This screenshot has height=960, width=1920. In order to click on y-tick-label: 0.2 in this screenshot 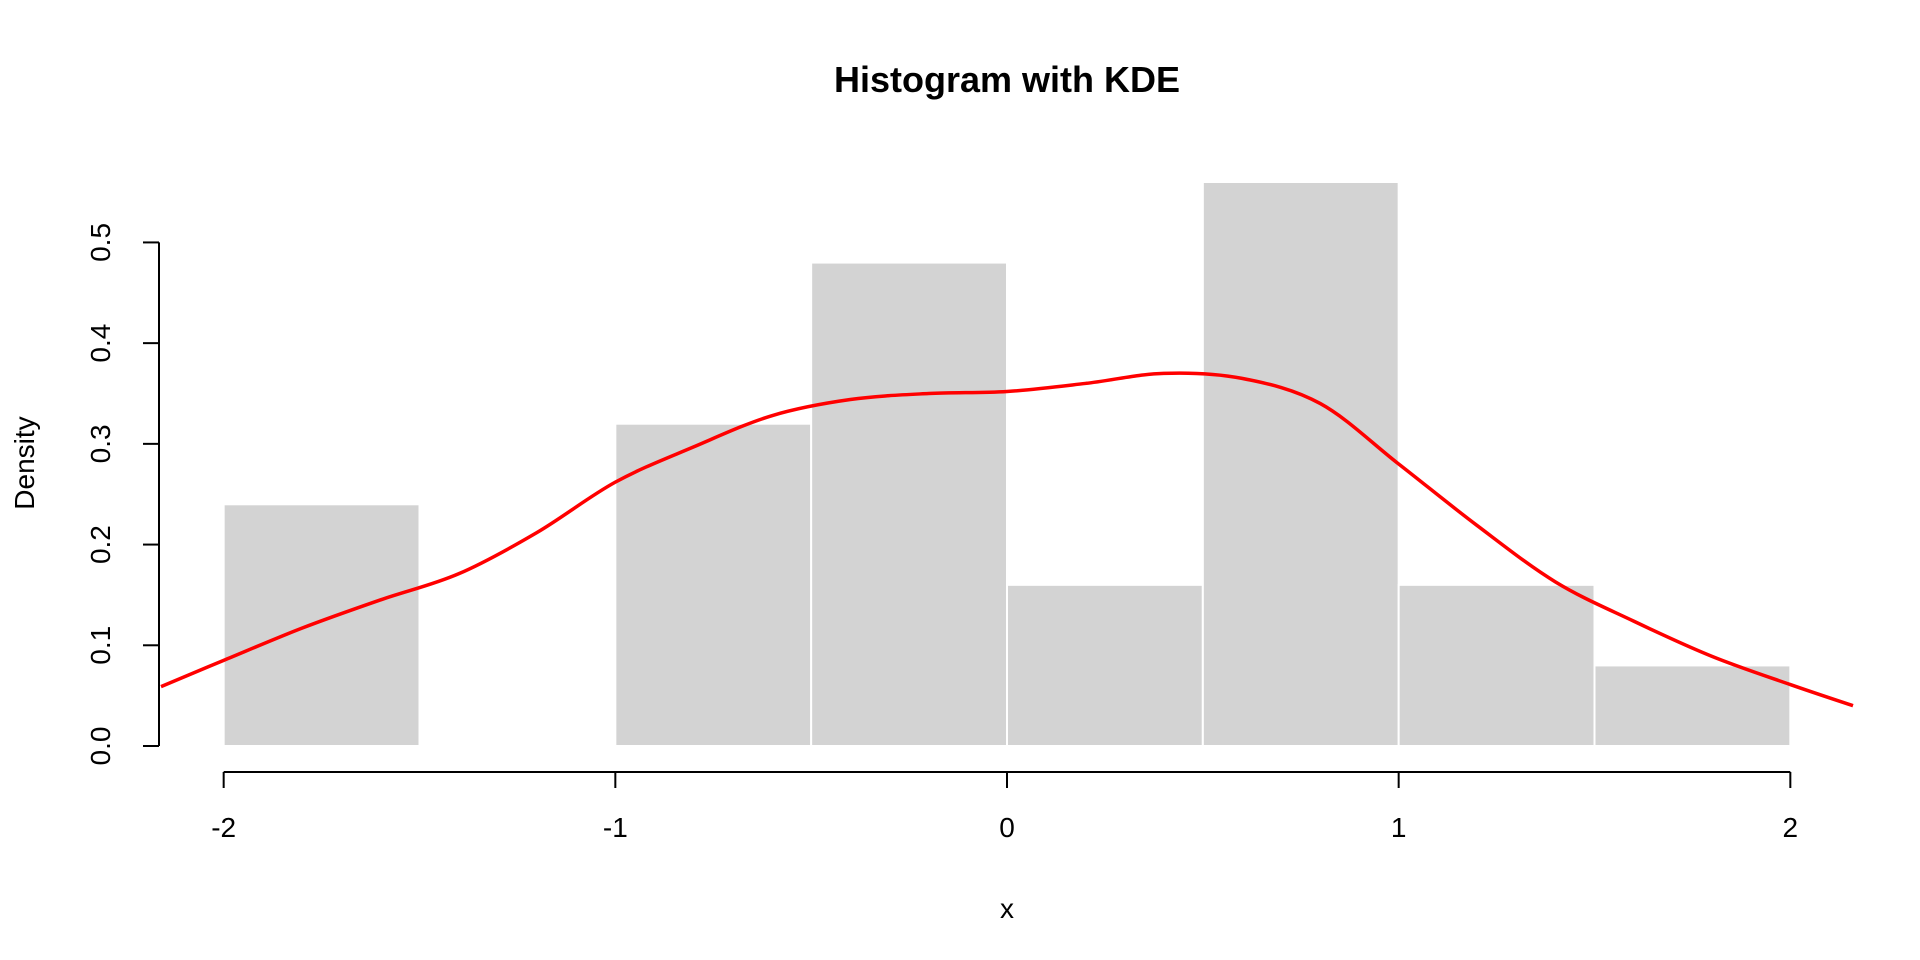, I will do `click(100, 544)`.